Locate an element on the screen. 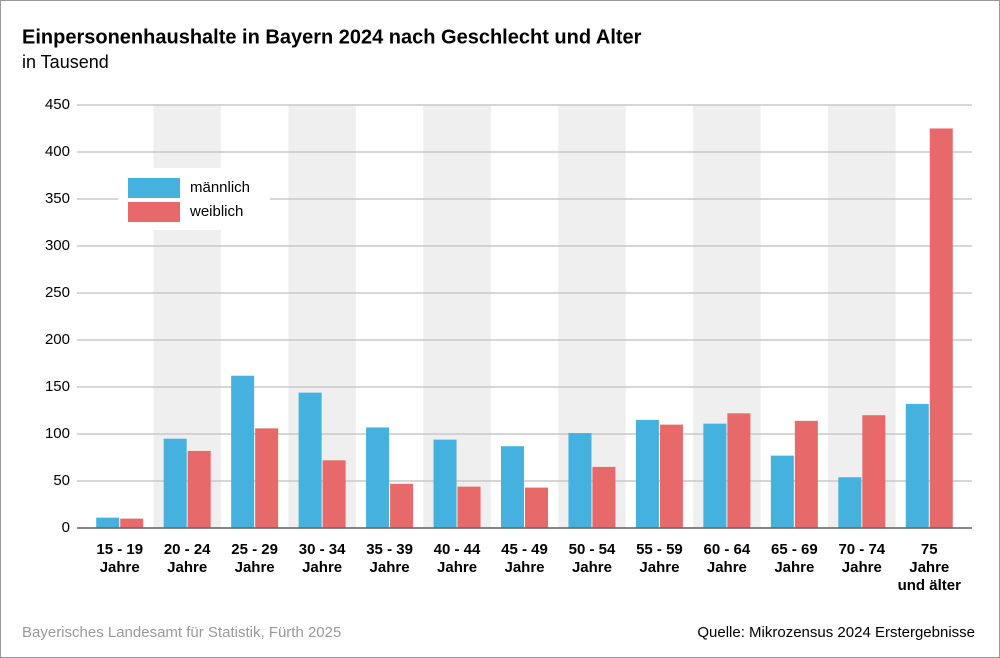  y-tick-label: 350 is located at coordinates (57, 198).